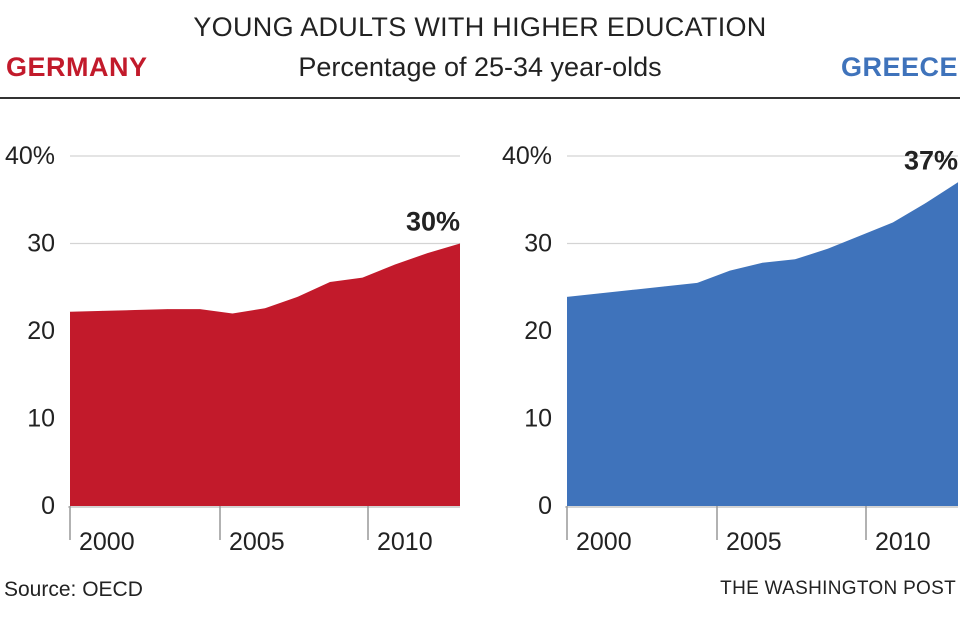 This screenshot has width=960, height=618. What do you see at coordinates (480, 67) in the screenshot?
I see `chart-subtitle: Percentage of 25-34 year-olds` at bounding box center [480, 67].